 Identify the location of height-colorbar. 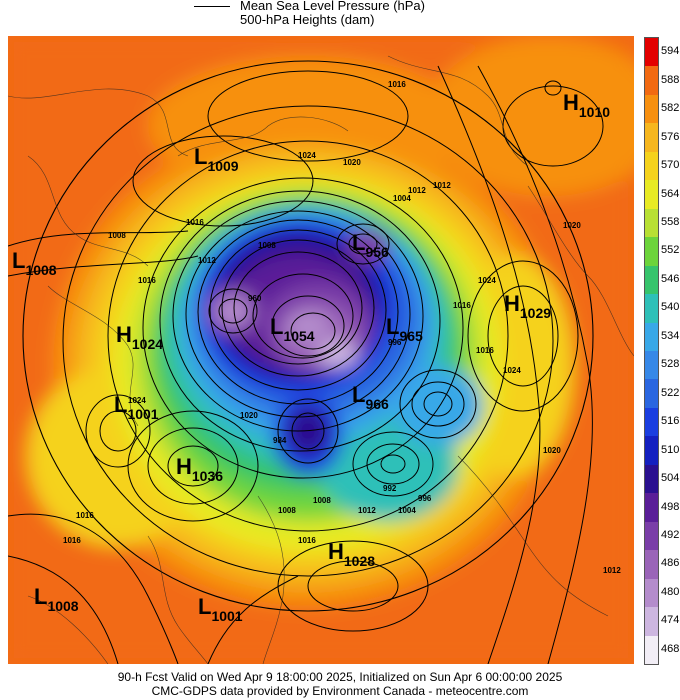
(651, 351).